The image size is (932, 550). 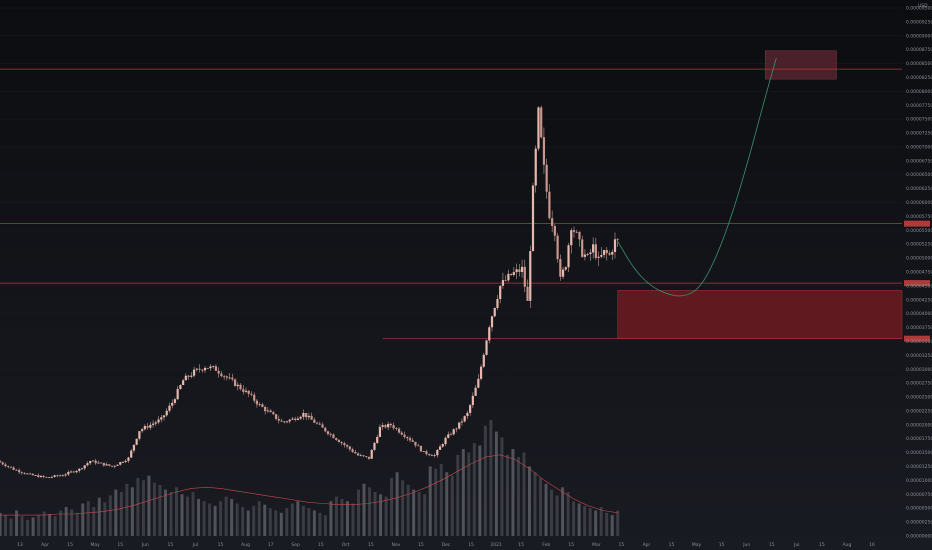 I want to click on x-tick-label: Sep, so click(x=295, y=545).